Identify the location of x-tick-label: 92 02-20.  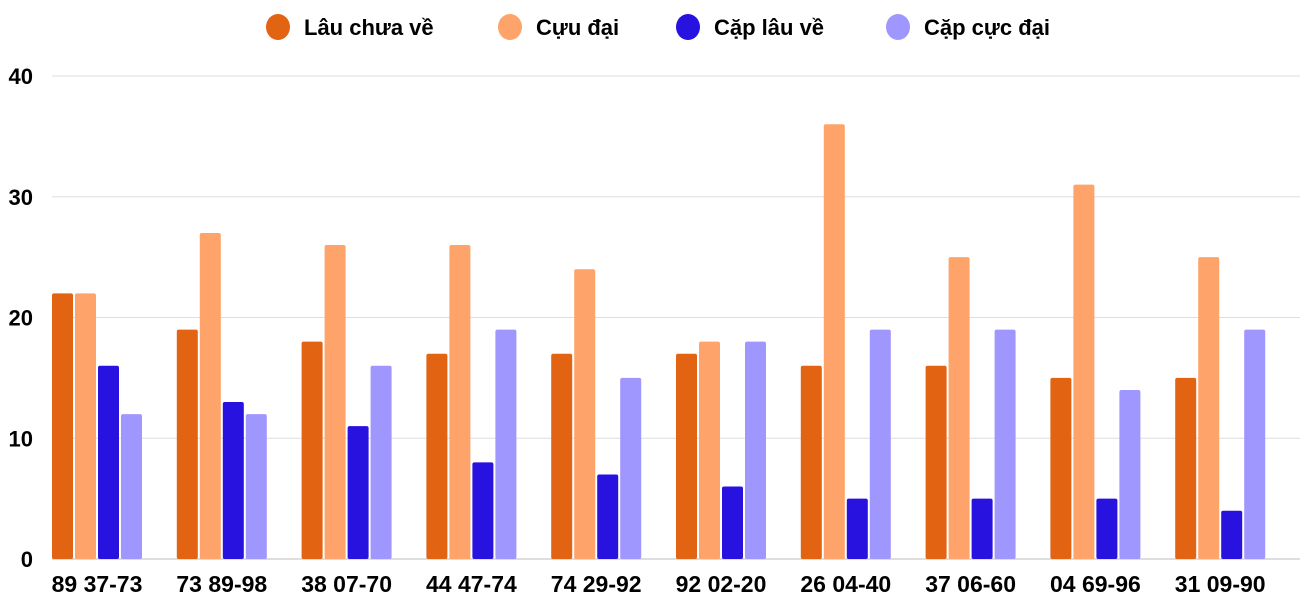
(721, 584).